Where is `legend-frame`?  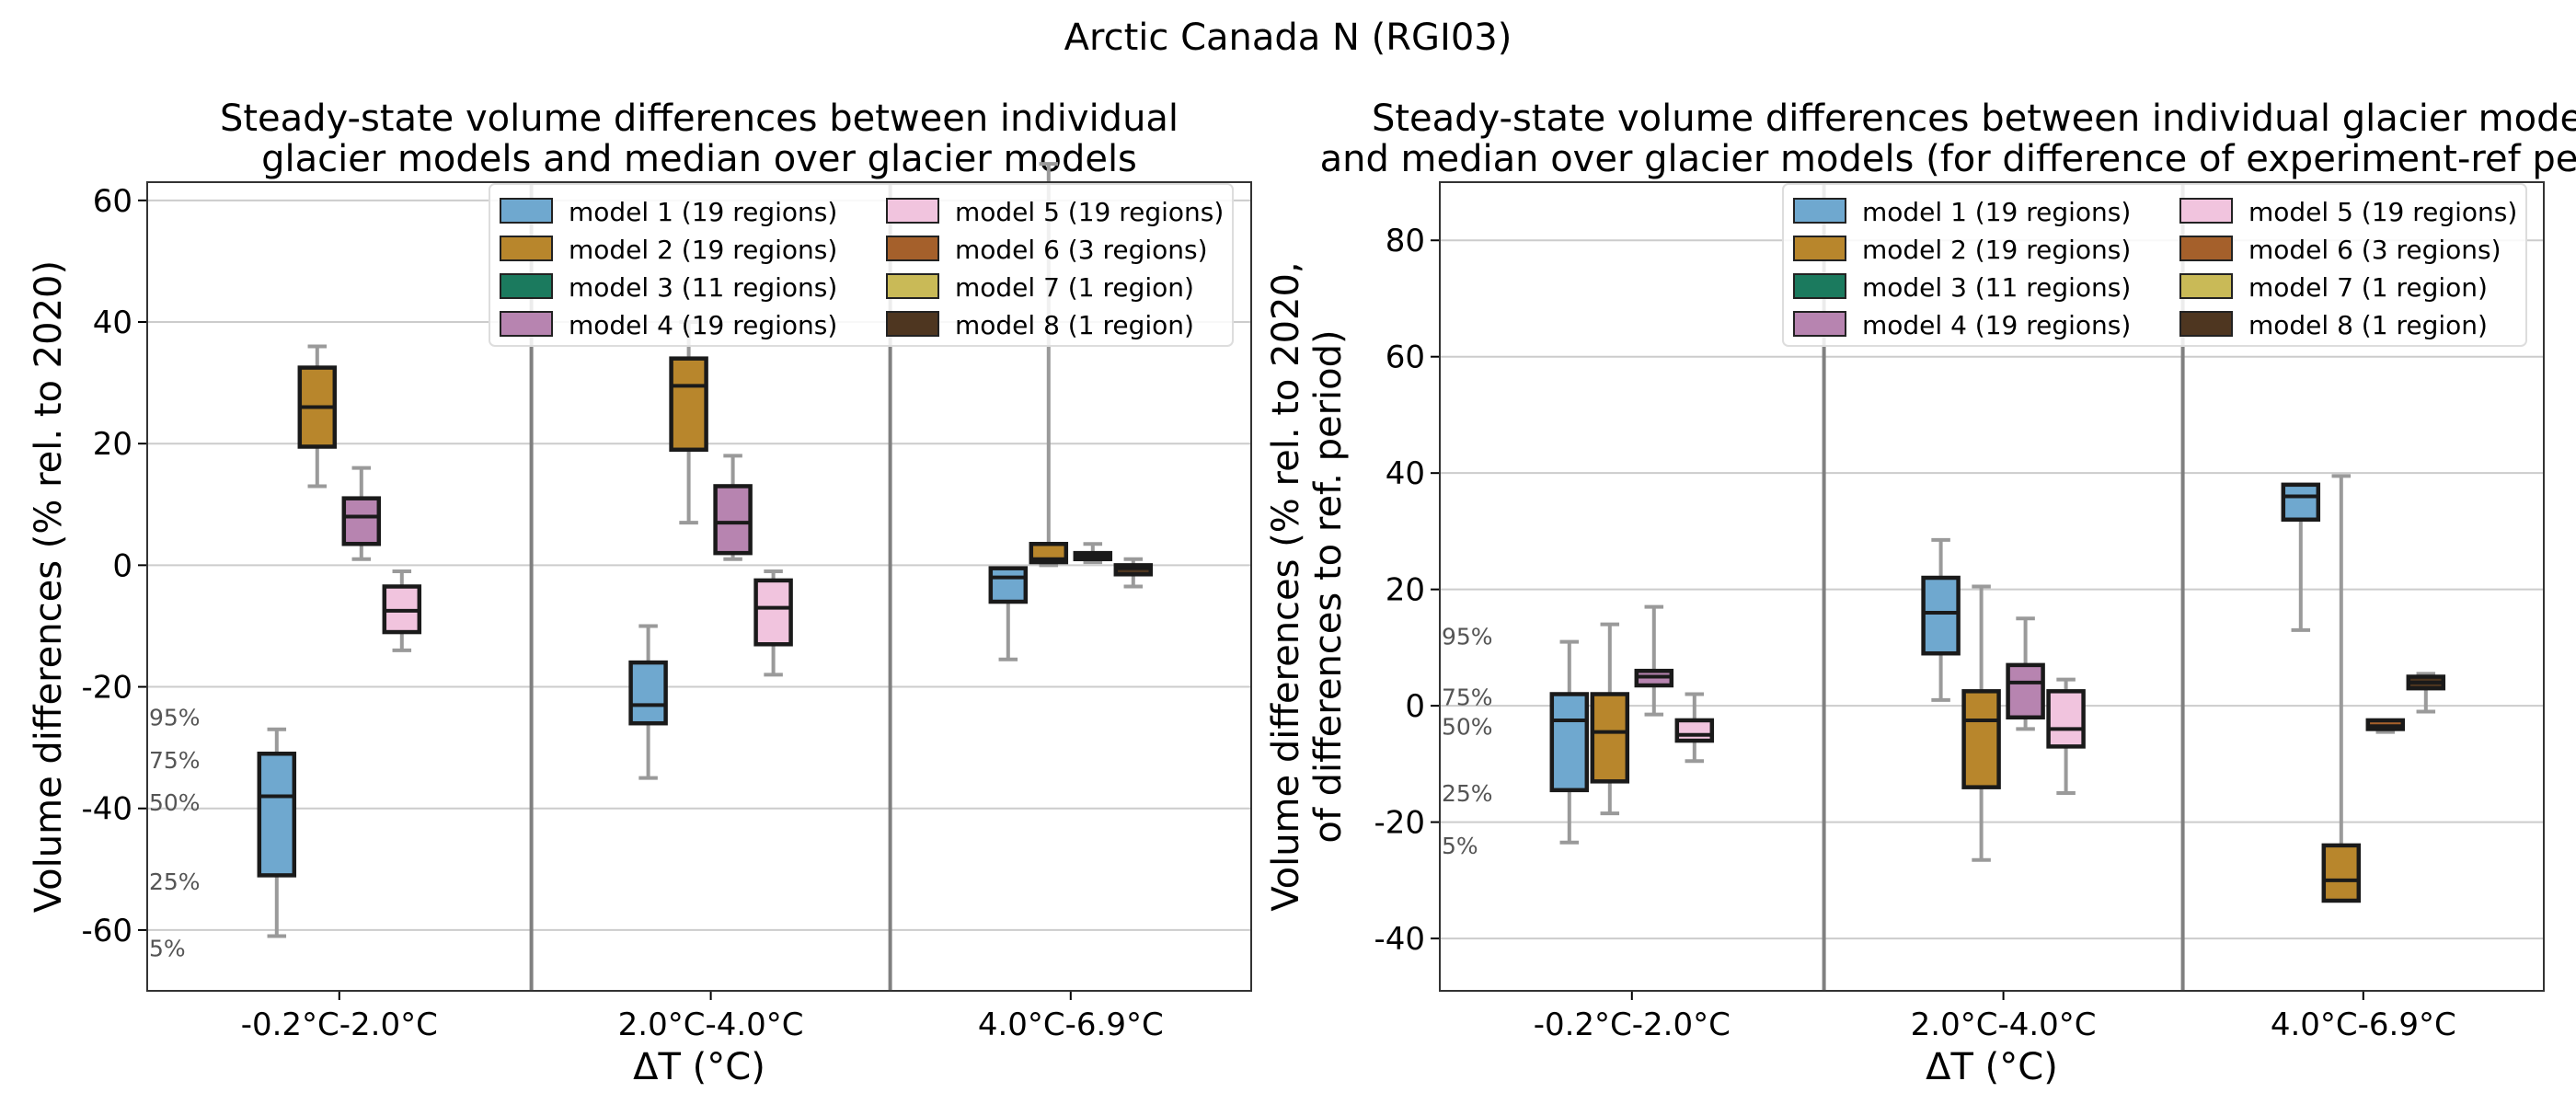
legend-frame is located at coordinates (2154, 265).